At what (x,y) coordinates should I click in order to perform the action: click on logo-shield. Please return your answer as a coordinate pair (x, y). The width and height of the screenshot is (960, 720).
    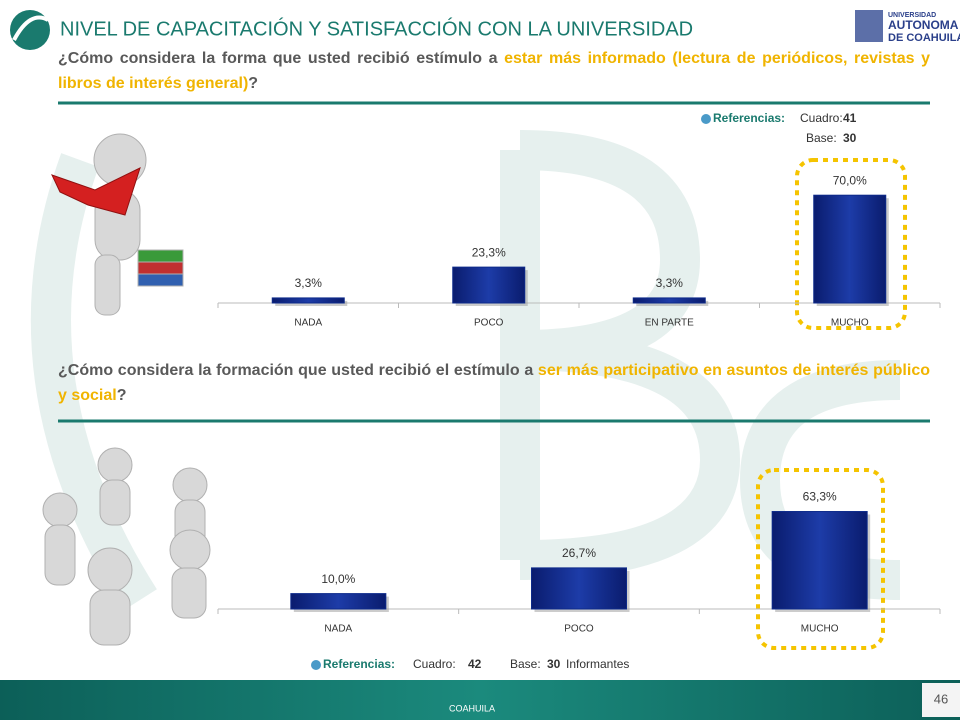
    Looking at the image, I should click on (869, 26).